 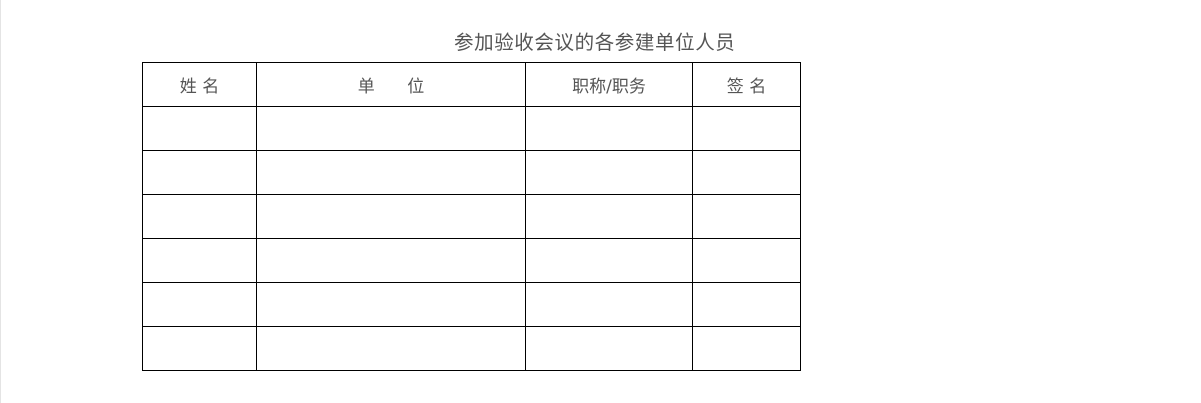 What do you see at coordinates (609, 84) in the screenshot?
I see `header-title-position: 职称/职务` at bounding box center [609, 84].